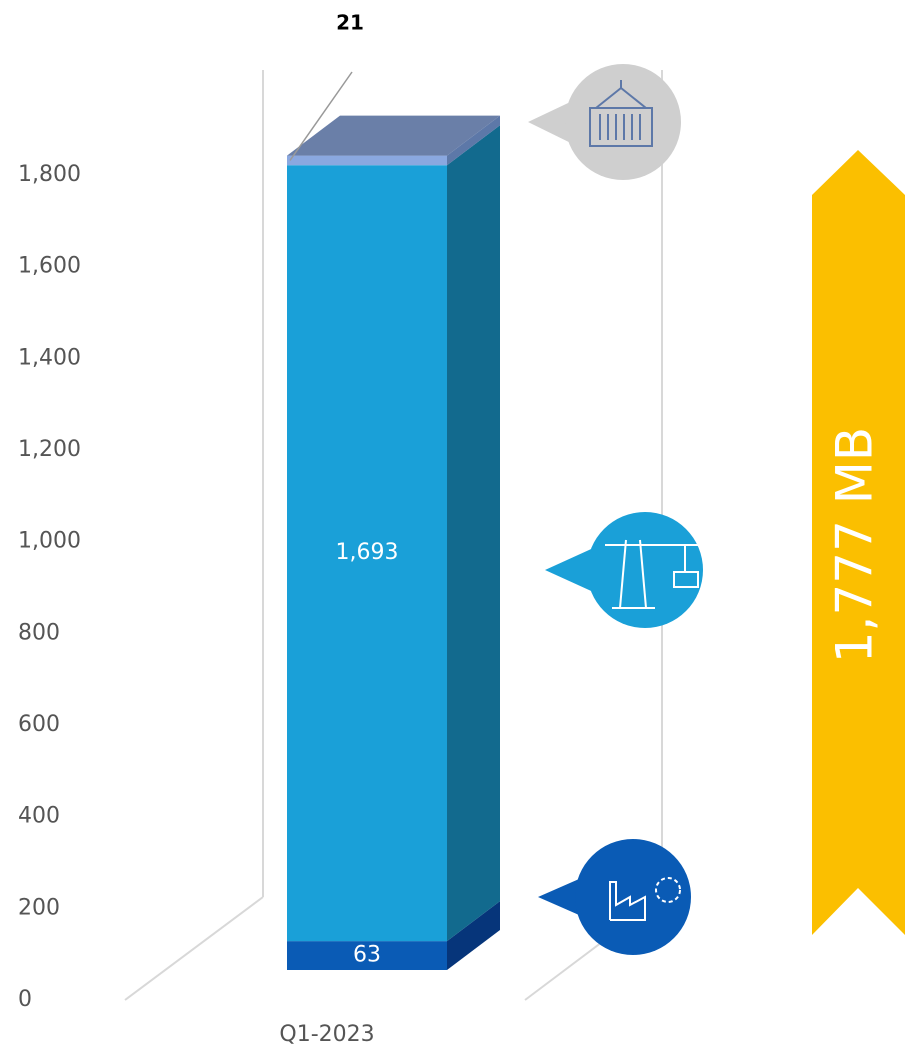 Image resolution: width=913 pixels, height=1057 pixels. What do you see at coordinates (321, 116) in the screenshot?
I see `leader-line` at bounding box center [321, 116].